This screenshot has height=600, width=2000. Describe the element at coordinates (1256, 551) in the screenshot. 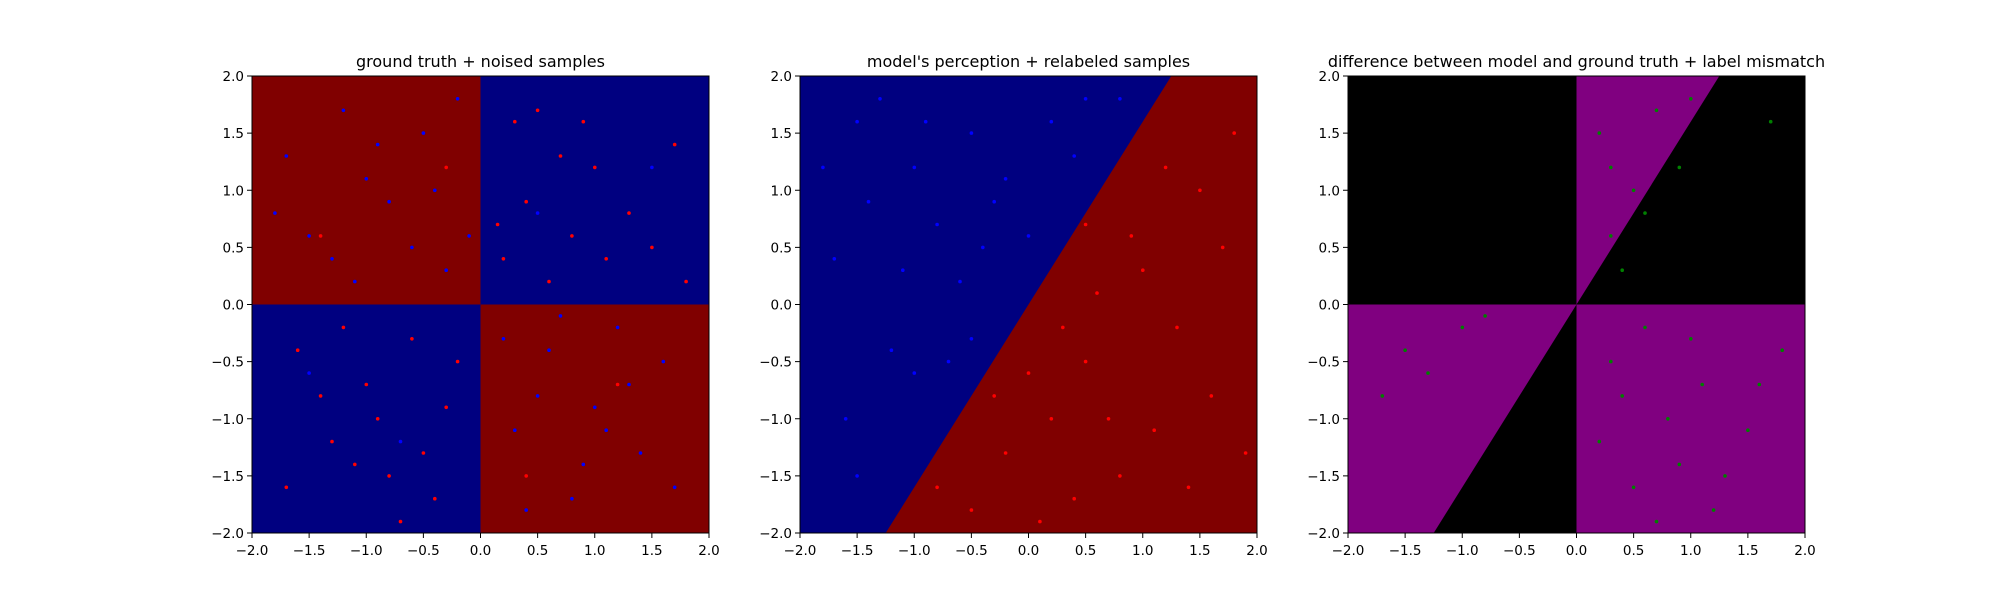

I see `x-tick-label: 2.0` at that location.